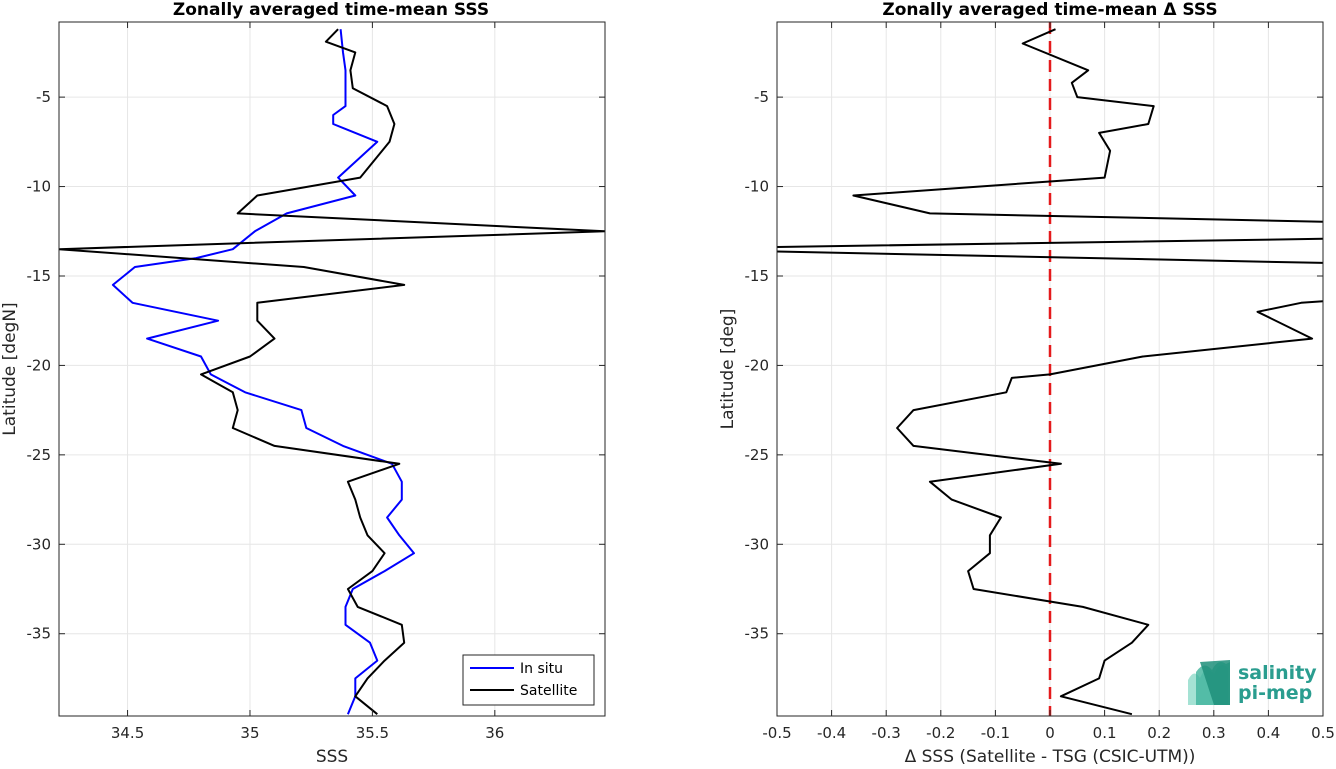  I want to click on x-tick-label: -0.5, so click(776, 733).